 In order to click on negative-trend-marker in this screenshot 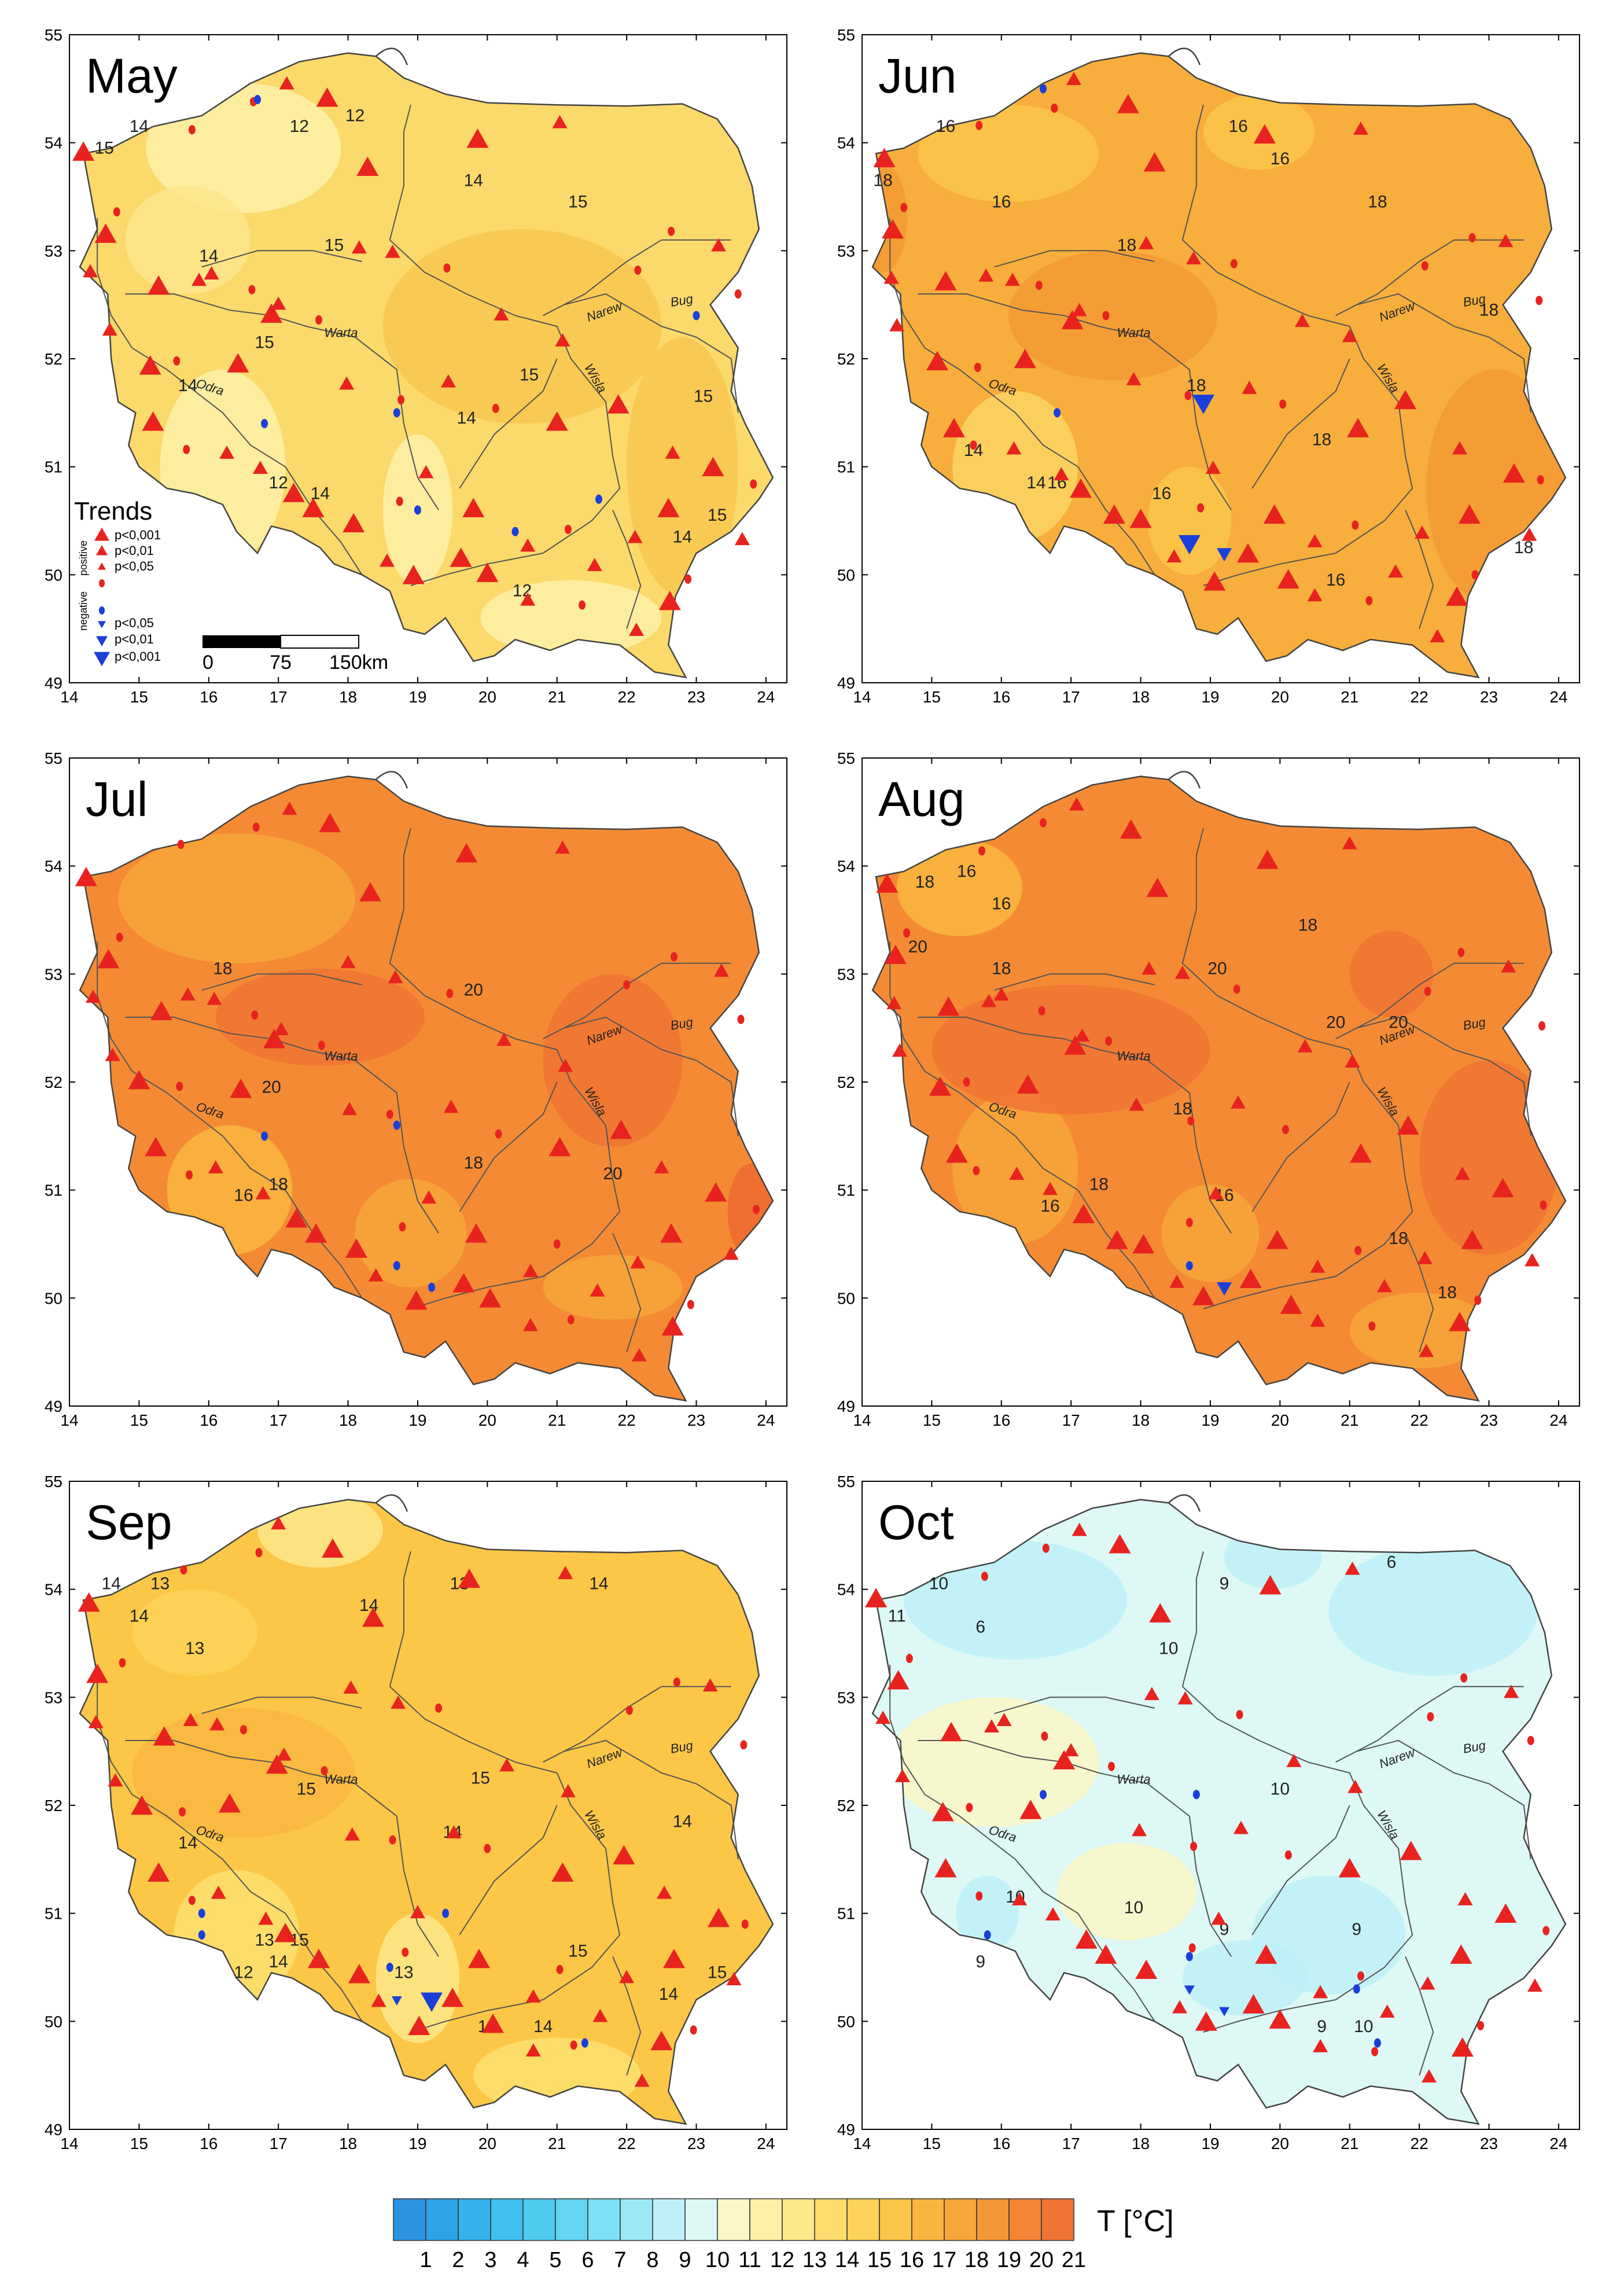, I will do `click(1189, 545)`.